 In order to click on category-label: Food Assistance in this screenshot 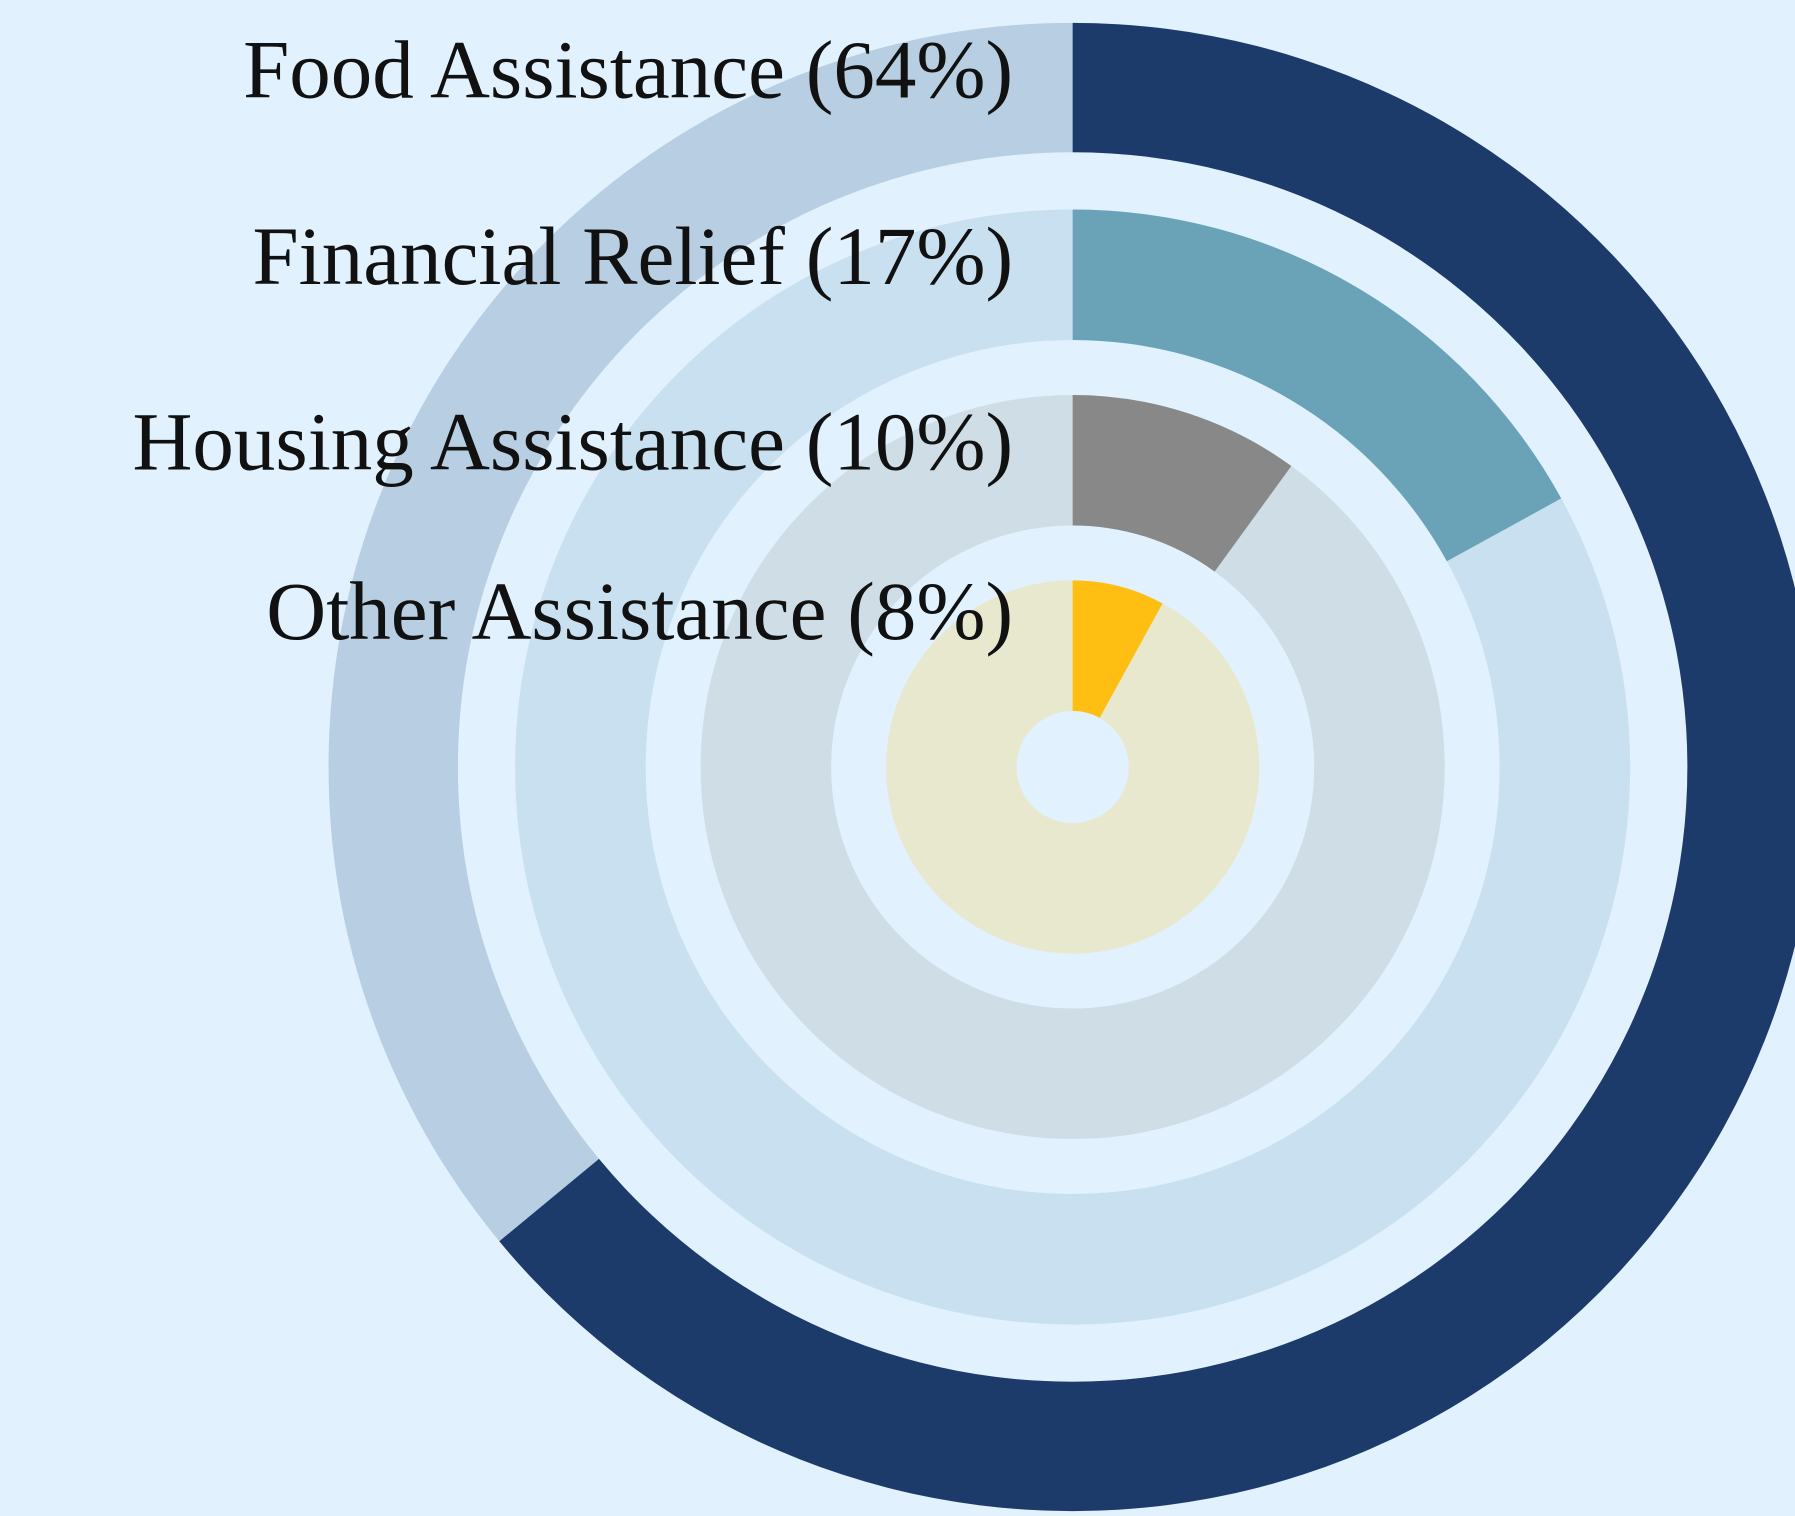, I will do `click(514, 69)`.